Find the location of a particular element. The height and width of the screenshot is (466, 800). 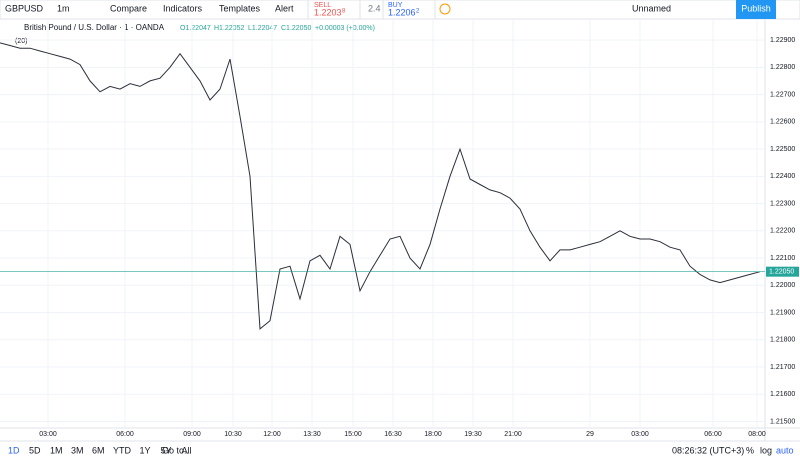

y-tick-label: 1.22300 is located at coordinates (782, 203).